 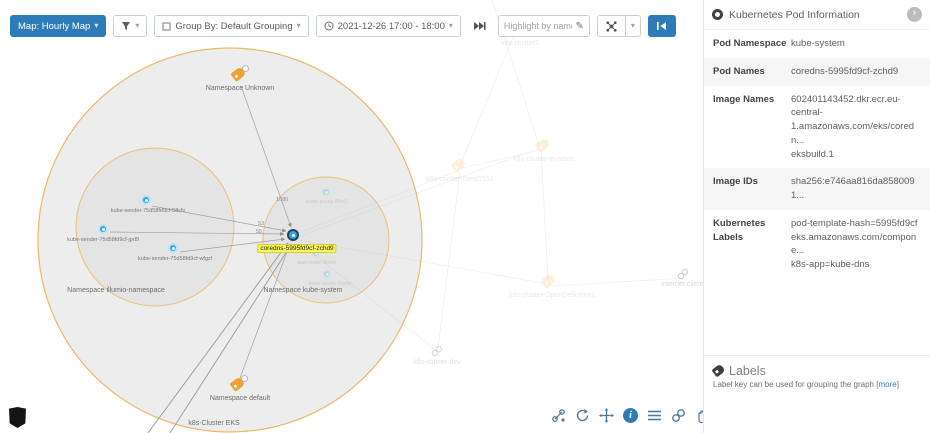 I want to click on step-forward-icon, so click(x=479, y=26).